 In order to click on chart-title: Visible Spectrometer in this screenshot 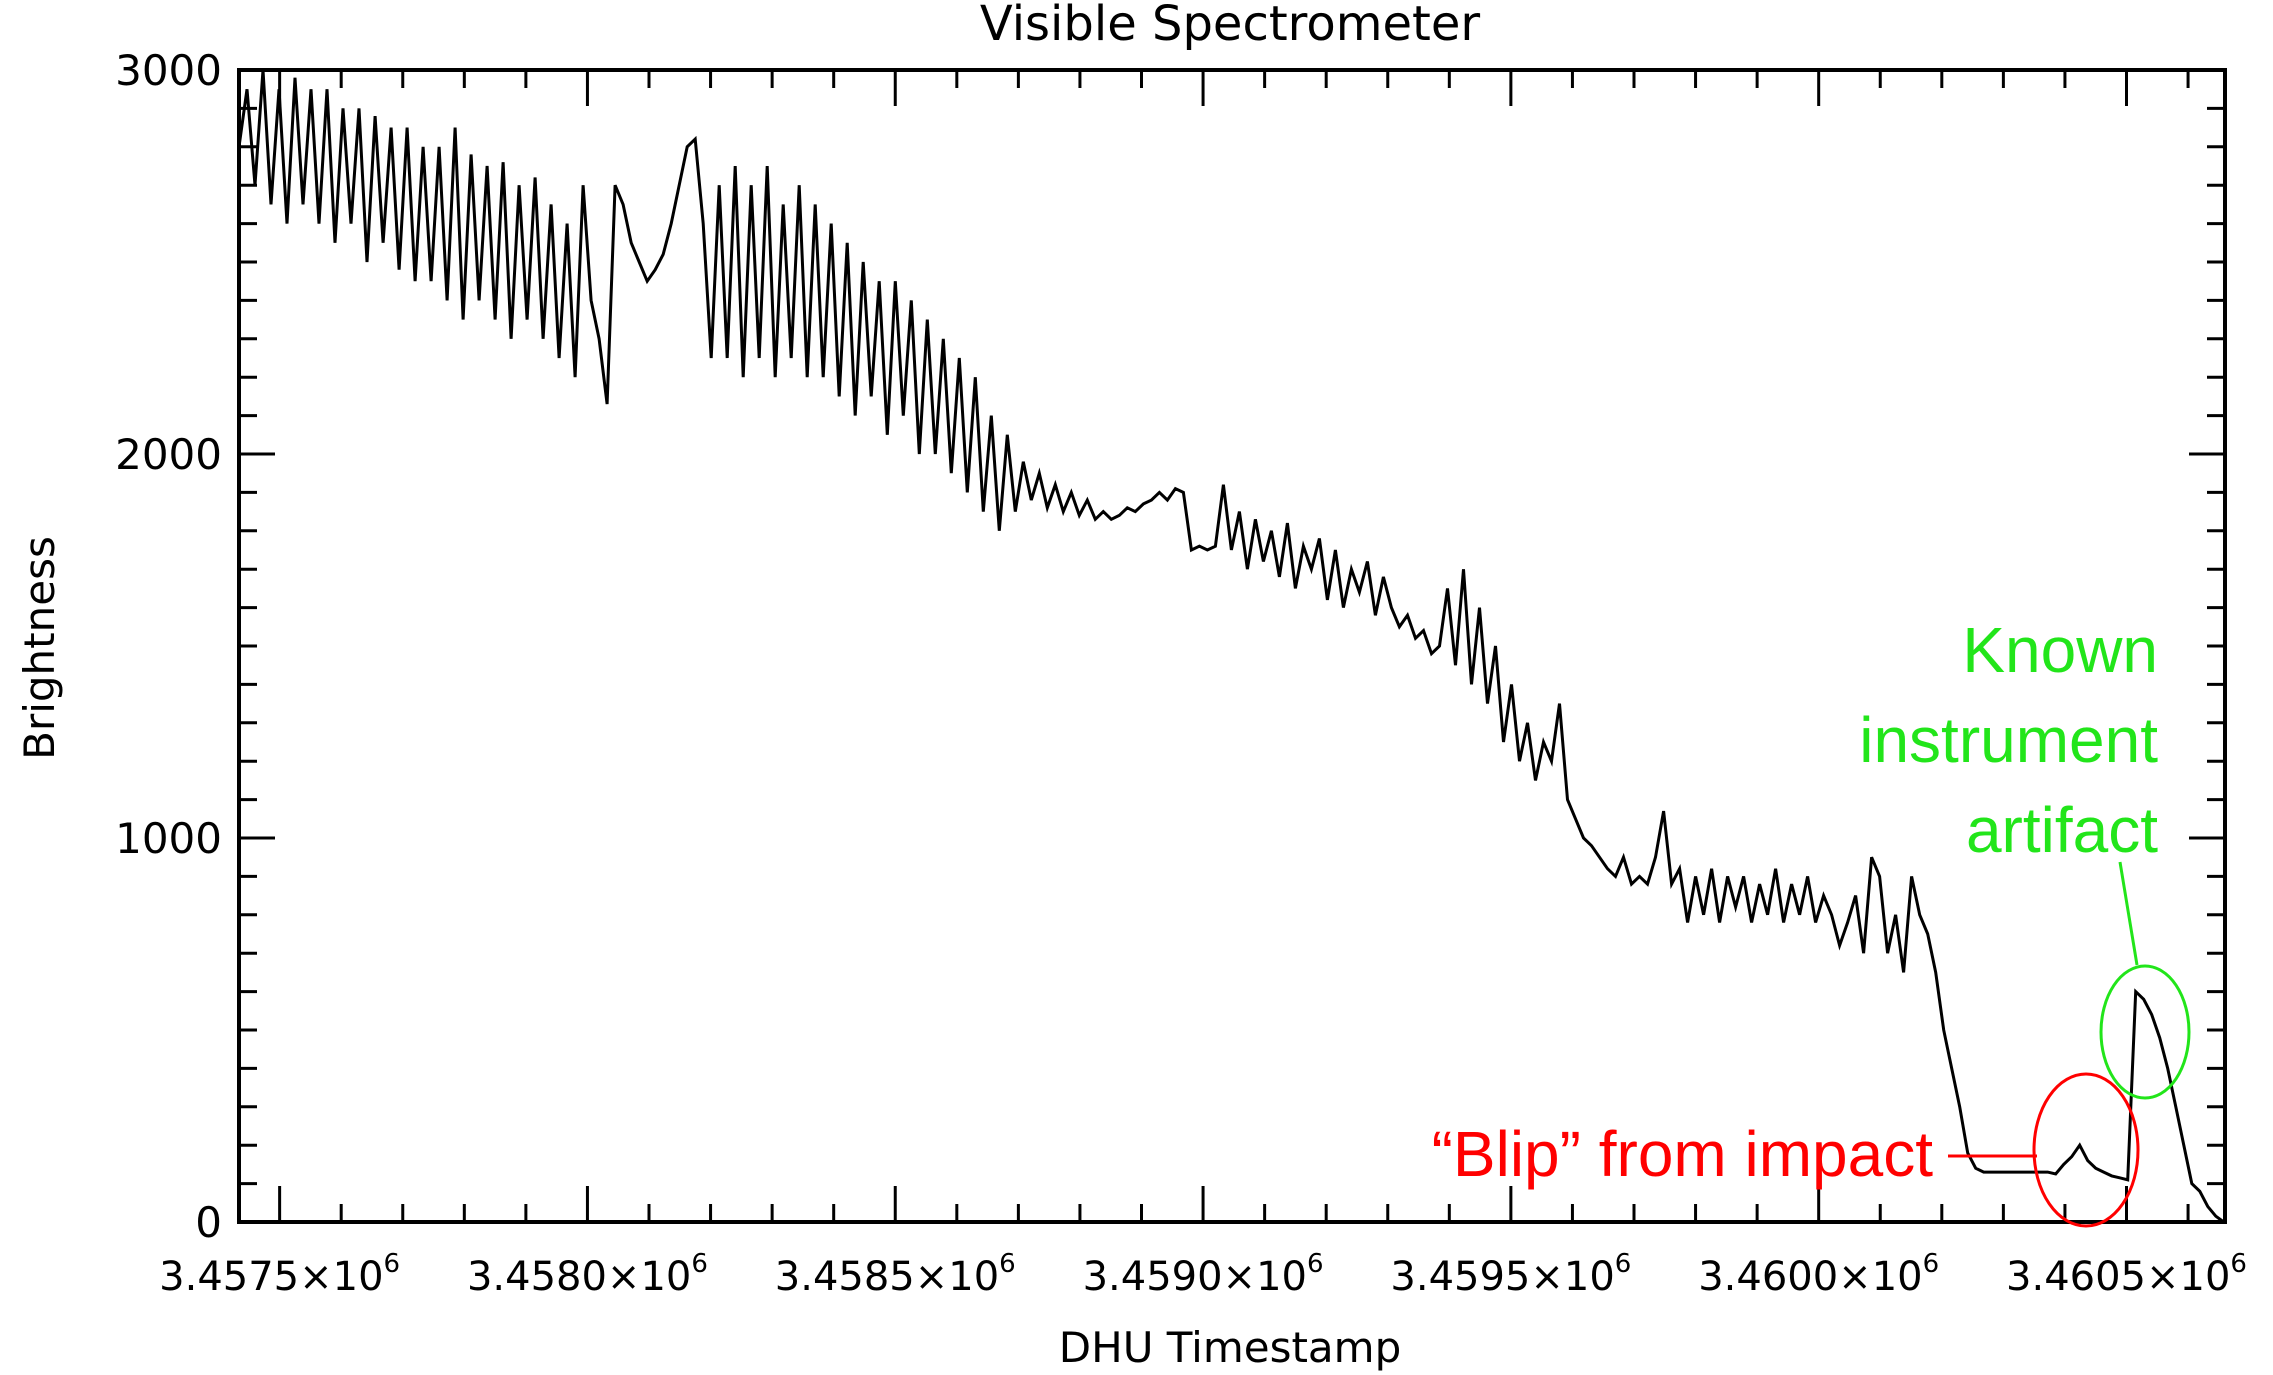, I will do `click(1230, 26)`.